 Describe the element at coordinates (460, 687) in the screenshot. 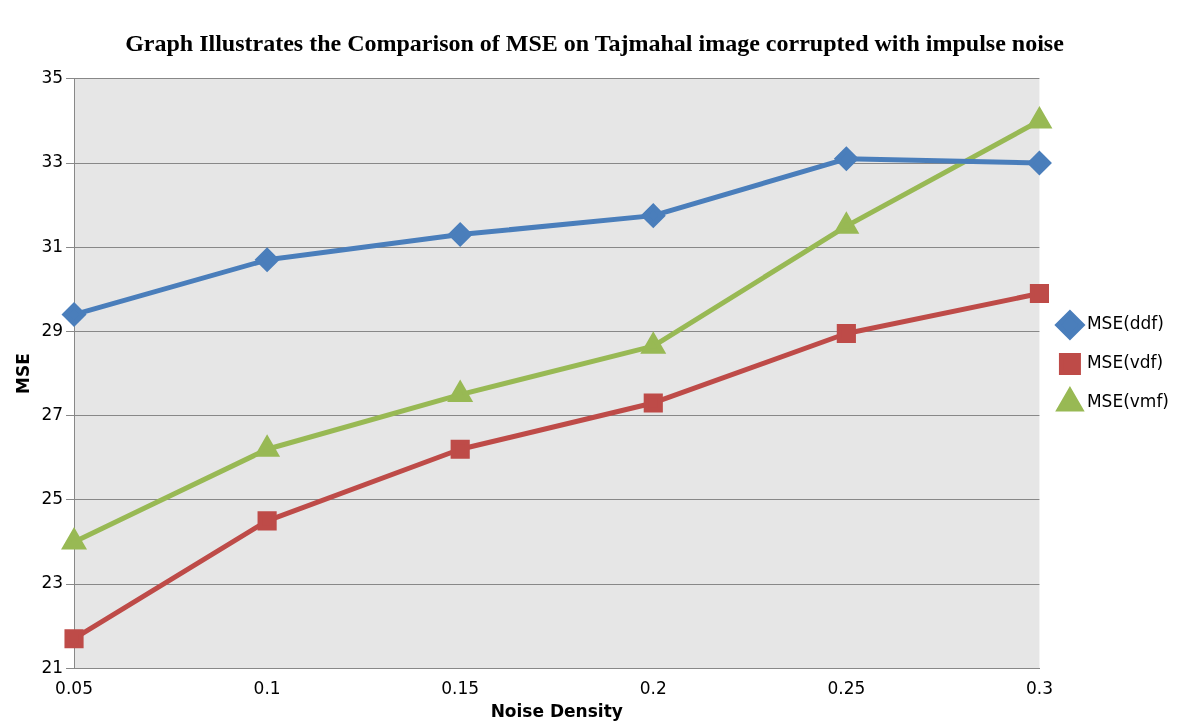

I see `x-tick-label: 0.15` at that location.